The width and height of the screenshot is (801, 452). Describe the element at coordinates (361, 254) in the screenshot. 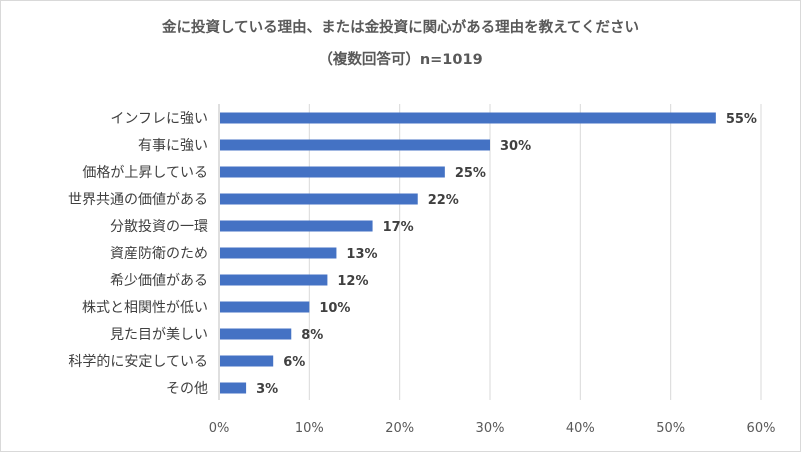

I see `data-label: 13%` at that location.